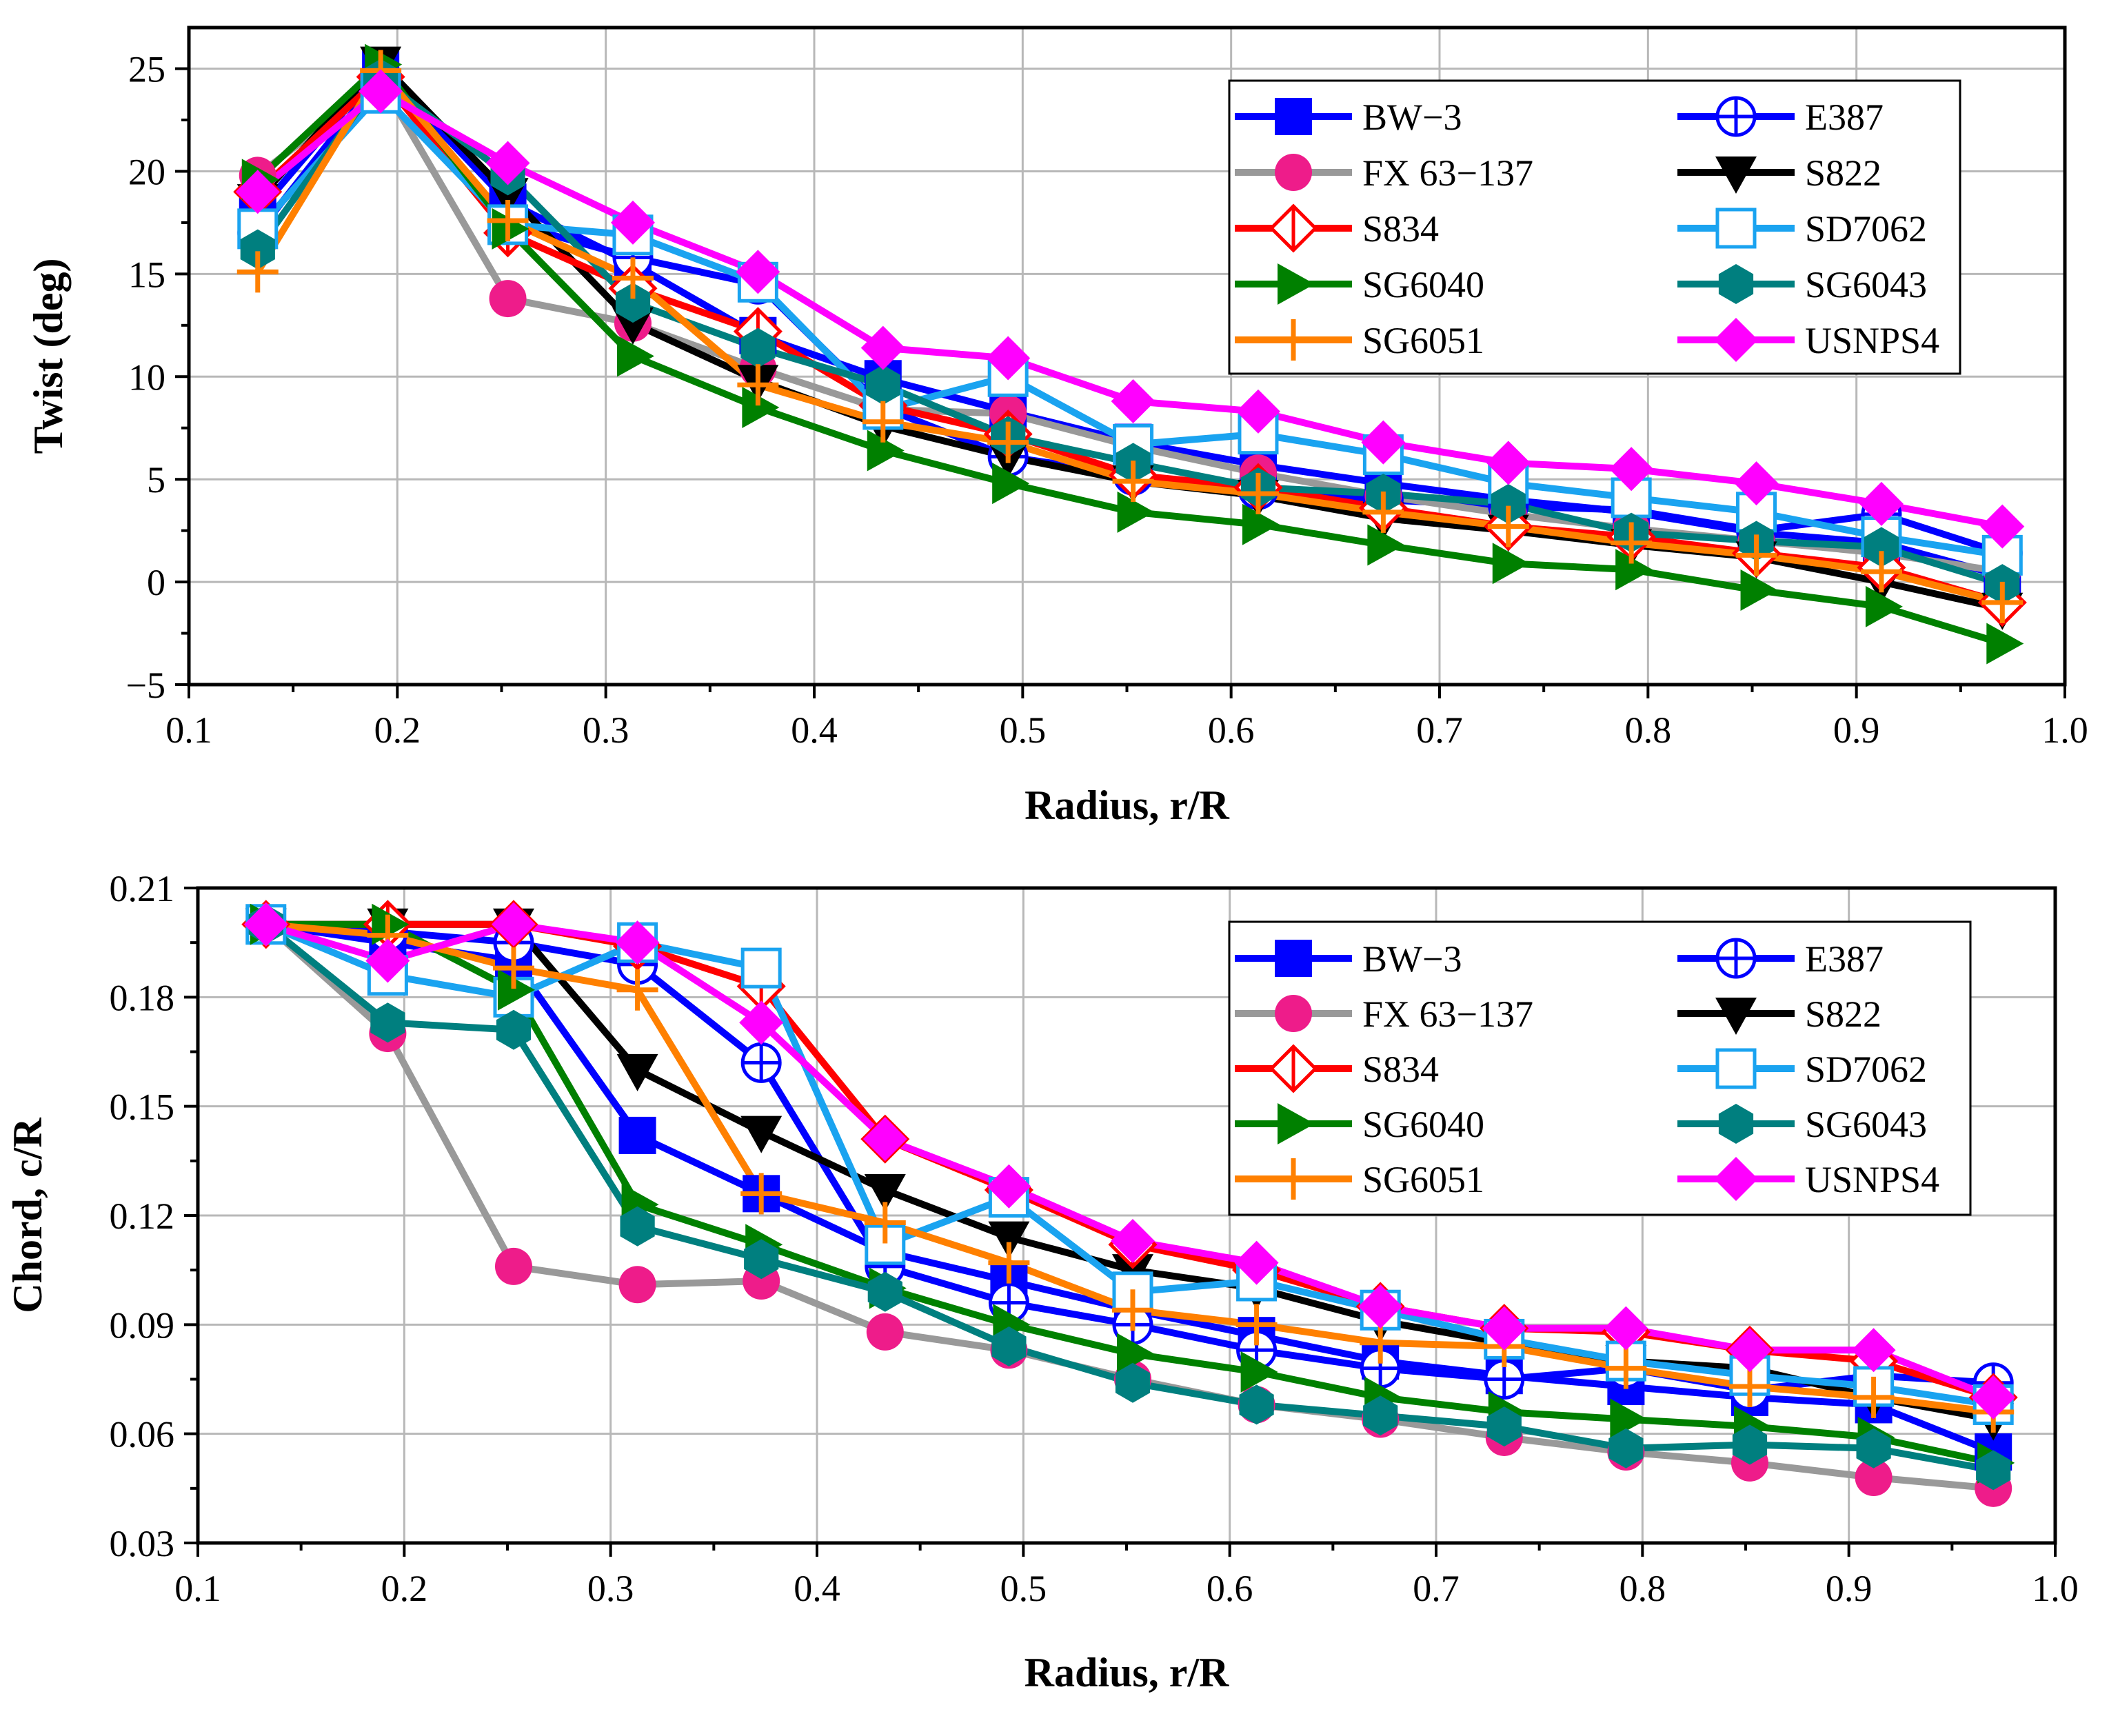 This screenshot has width=2109, height=1736. Describe the element at coordinates (814, 730) in the screenshot. I see `x-tick-label: 0.4` at that location.